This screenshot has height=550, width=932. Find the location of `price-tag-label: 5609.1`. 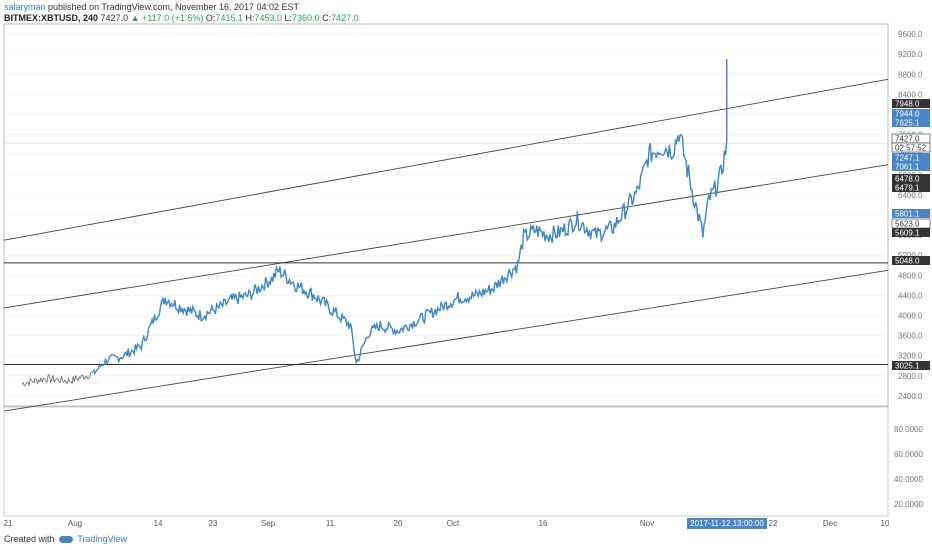

price-tag-label: 5609.1 is located at coordinates (907, 233).